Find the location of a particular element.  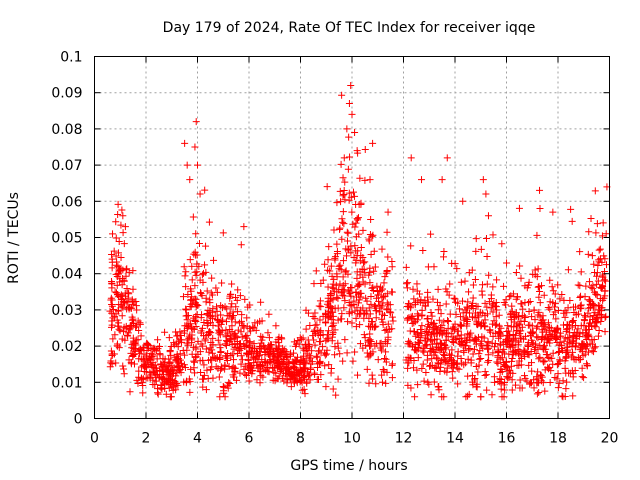

x-tick-label: 0 is located at coordinates (94, 439).